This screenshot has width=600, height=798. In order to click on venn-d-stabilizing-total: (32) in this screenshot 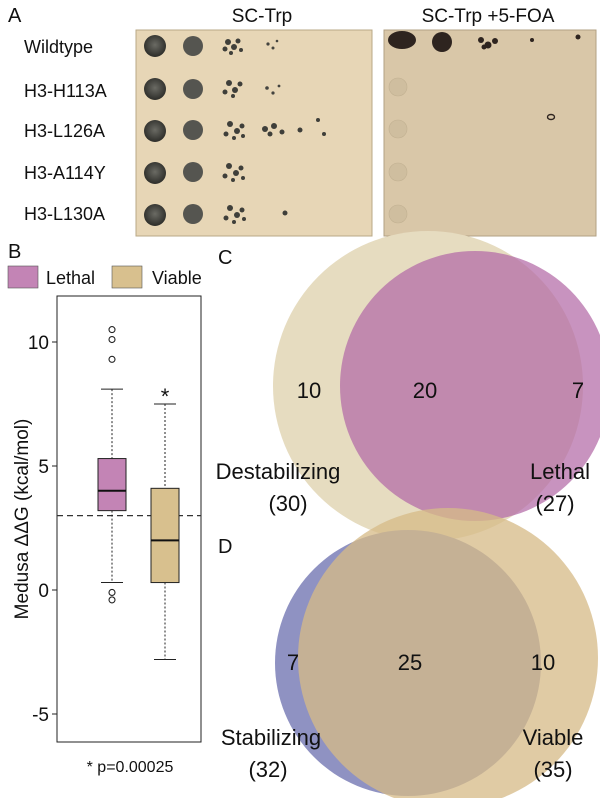, I will do `click(267, 769)`.